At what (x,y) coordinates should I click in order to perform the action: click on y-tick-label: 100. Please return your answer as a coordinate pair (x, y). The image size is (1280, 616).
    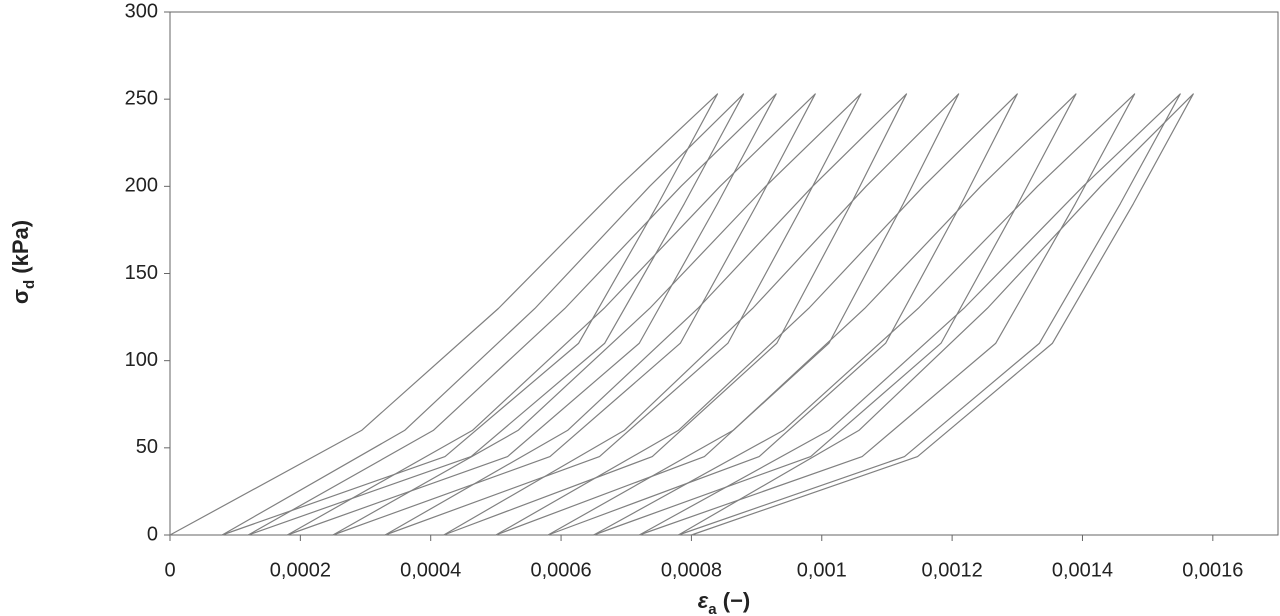
    Looking at the image, I should click on (141, 360).